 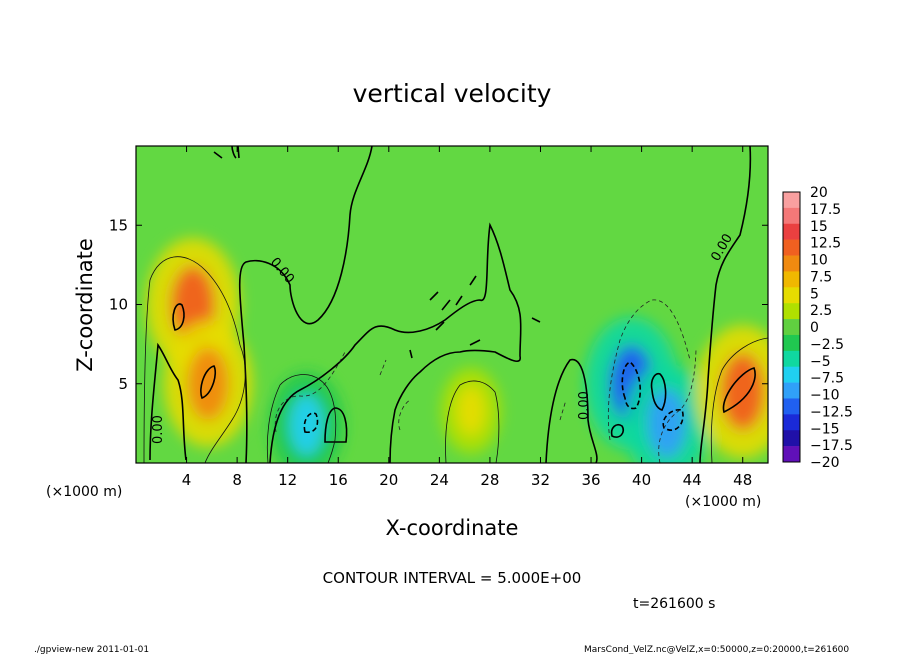 What do you see at coordinates (742, 480) in the screenshot?
I see `x-tick-label: 48` at bounding box center [742, 480].